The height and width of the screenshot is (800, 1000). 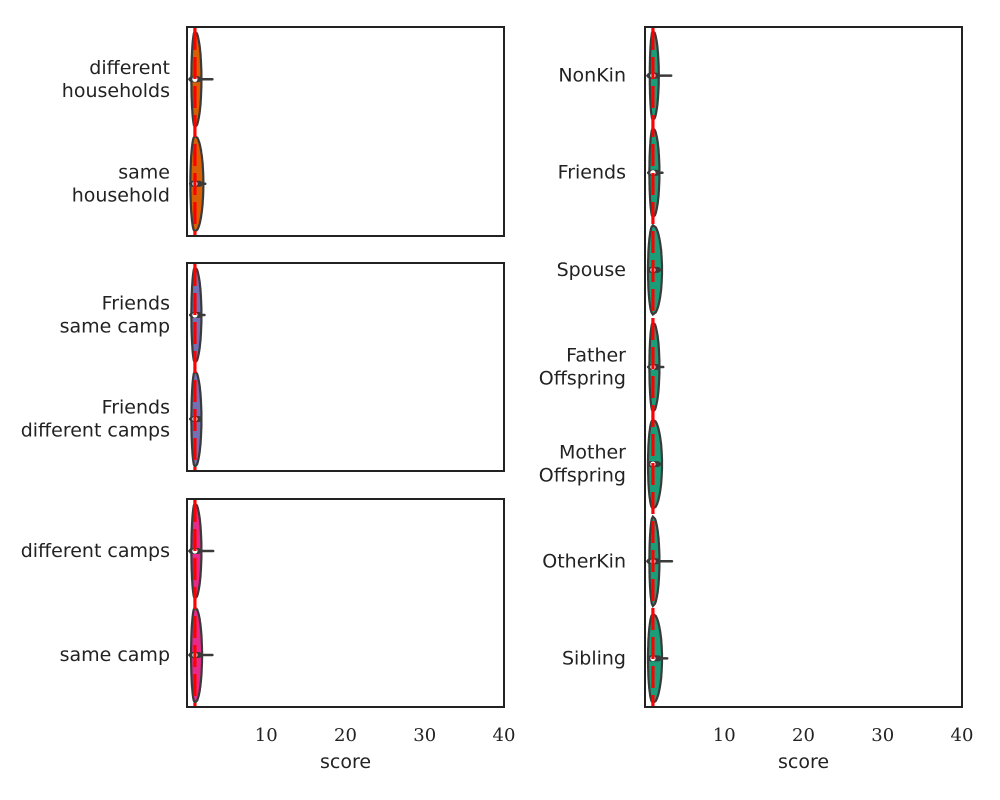 What do you see at coordinates (95, 551) in the screenshot?
I see `category-label: different camps` at bounding box center [95, 551].